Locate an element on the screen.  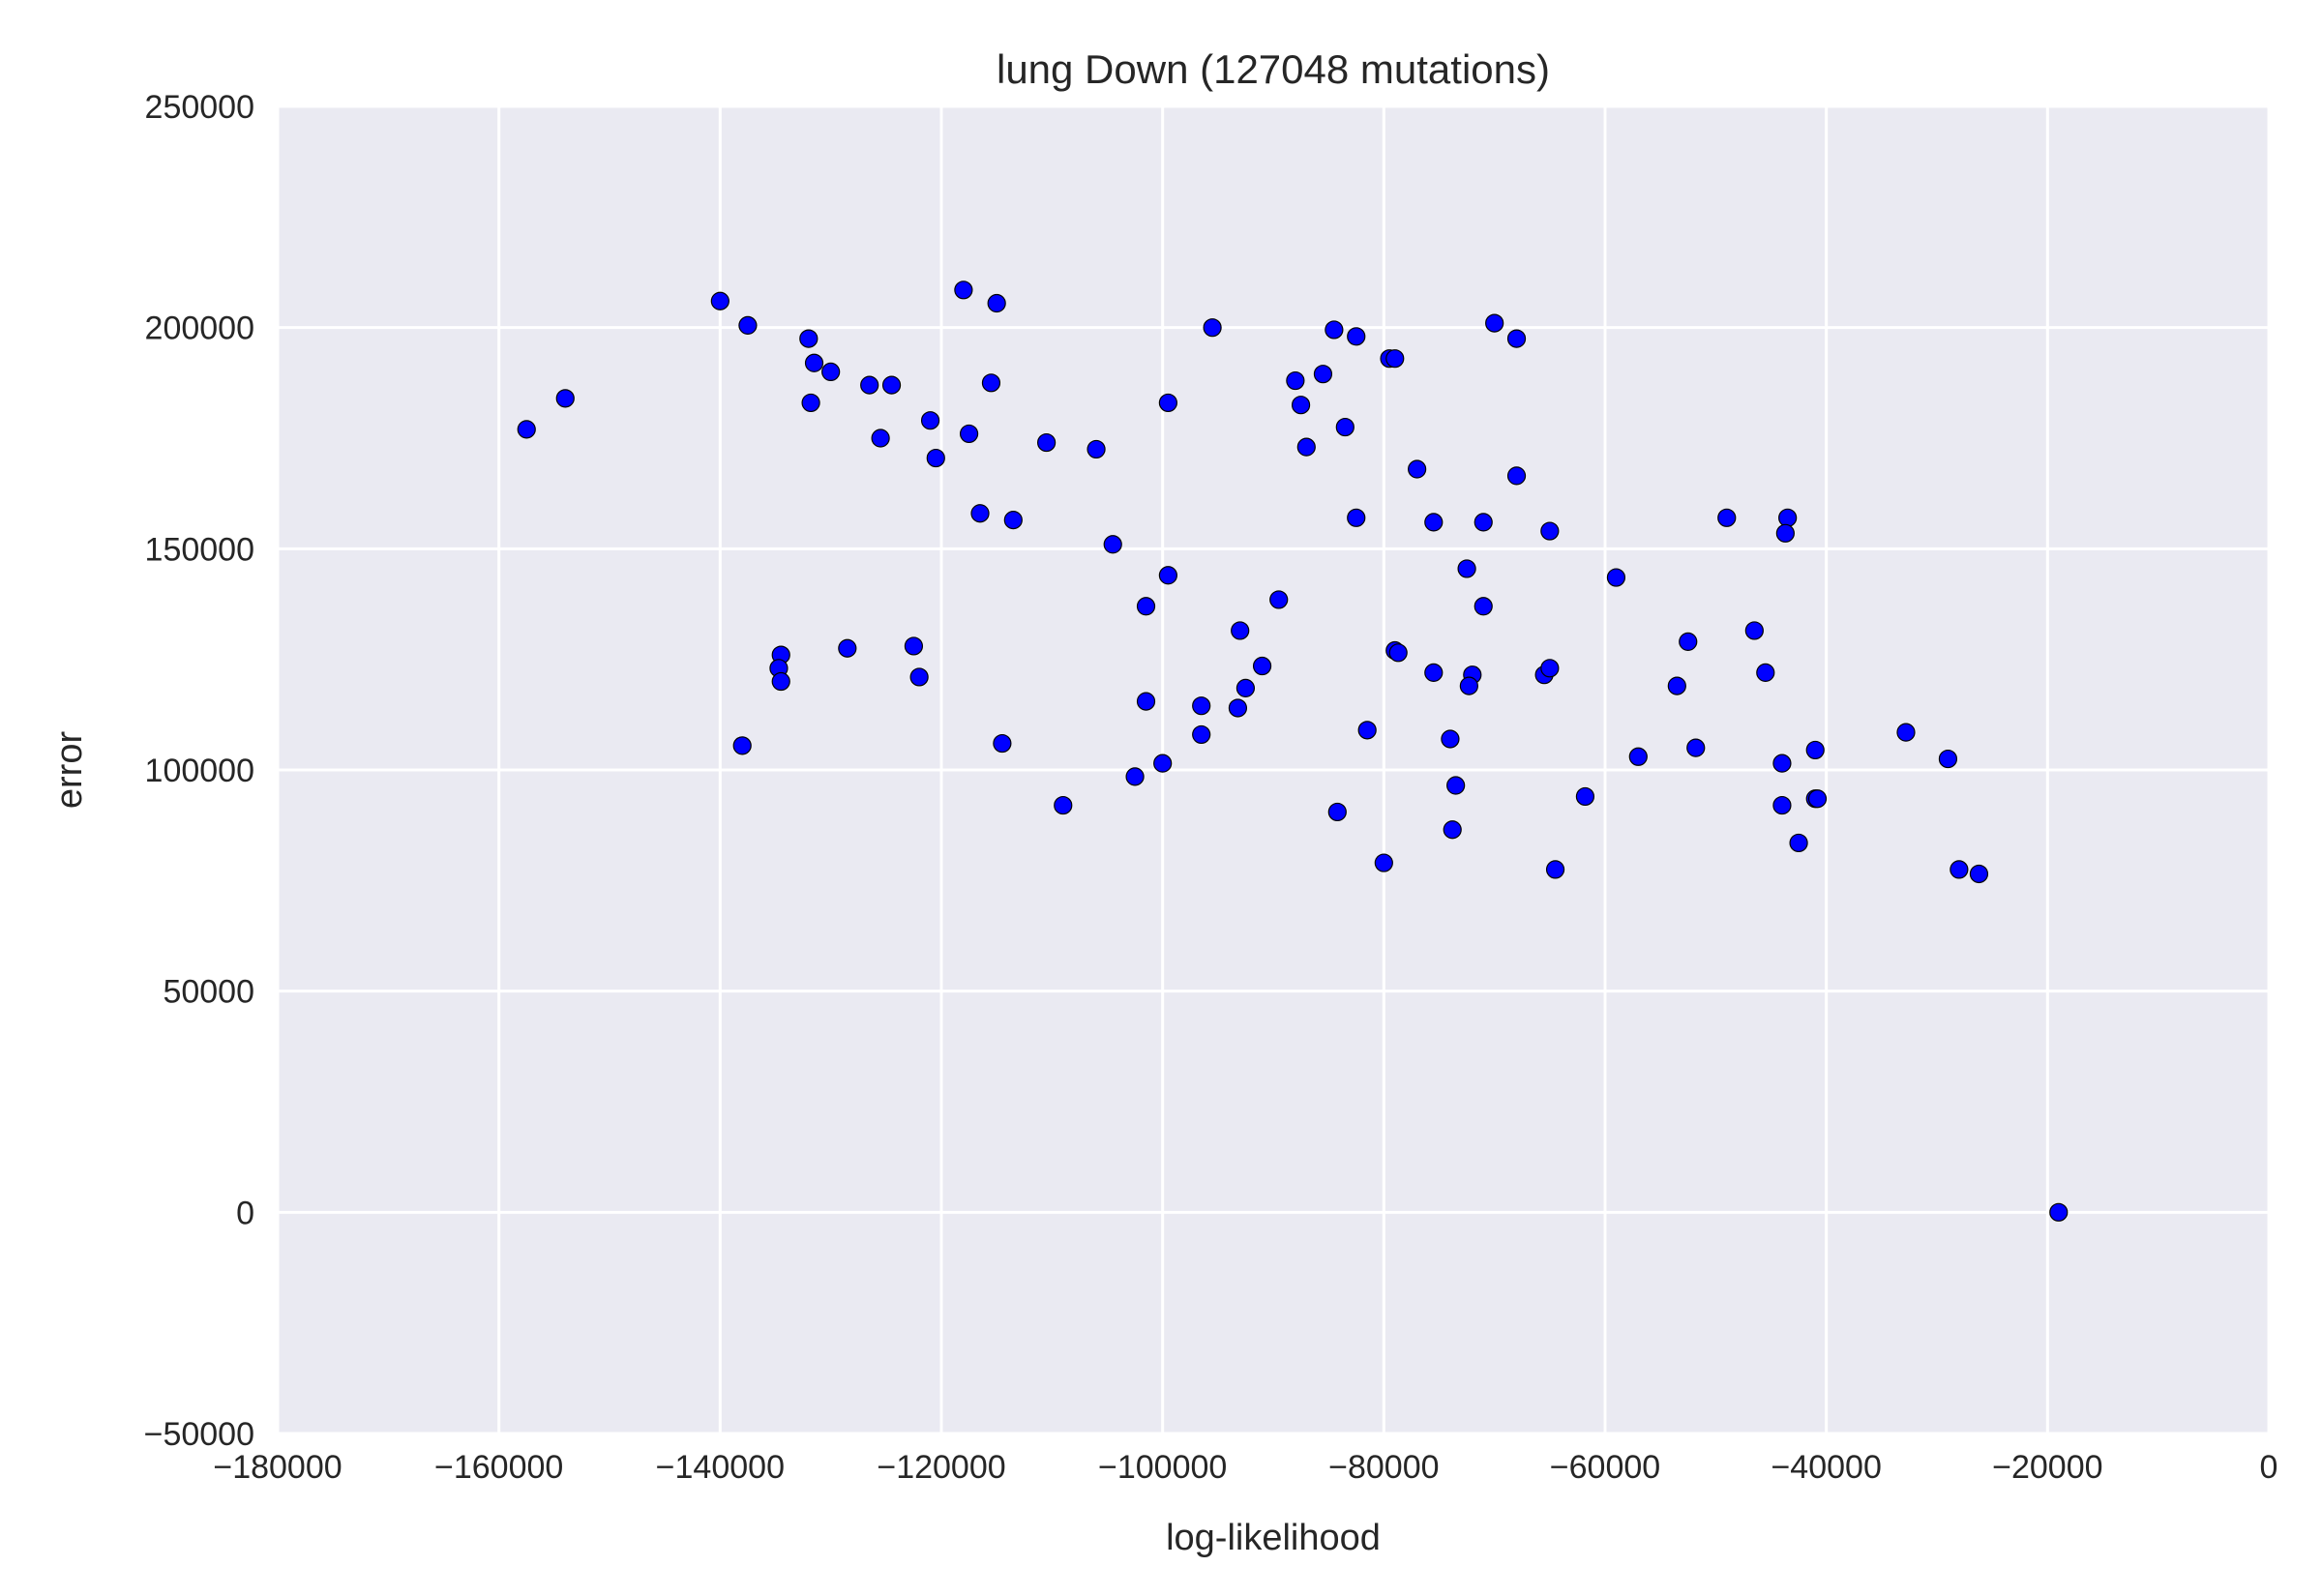
x-tick-label: 0 is located at coordinates (2269, 1467).